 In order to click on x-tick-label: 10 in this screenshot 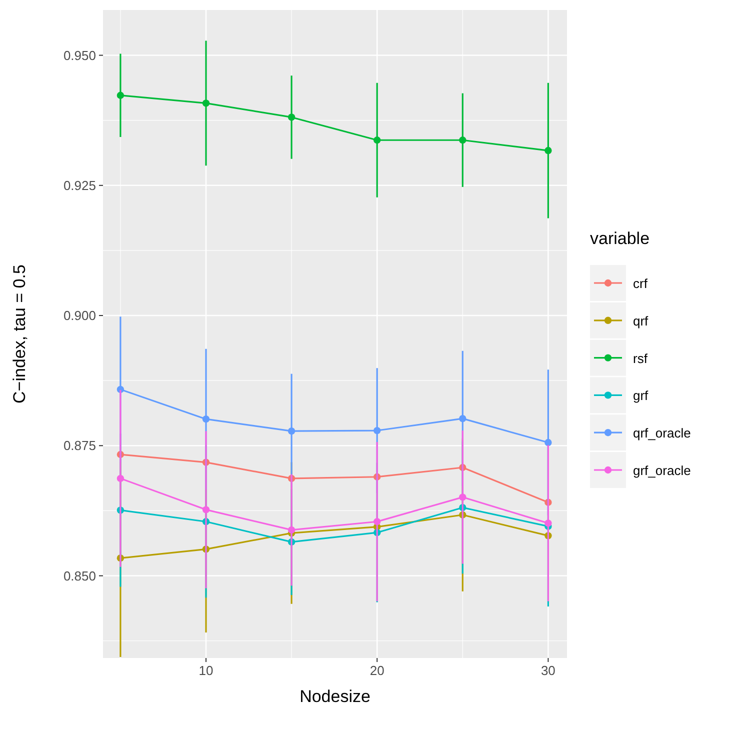, I will do `click(206, 670)`.